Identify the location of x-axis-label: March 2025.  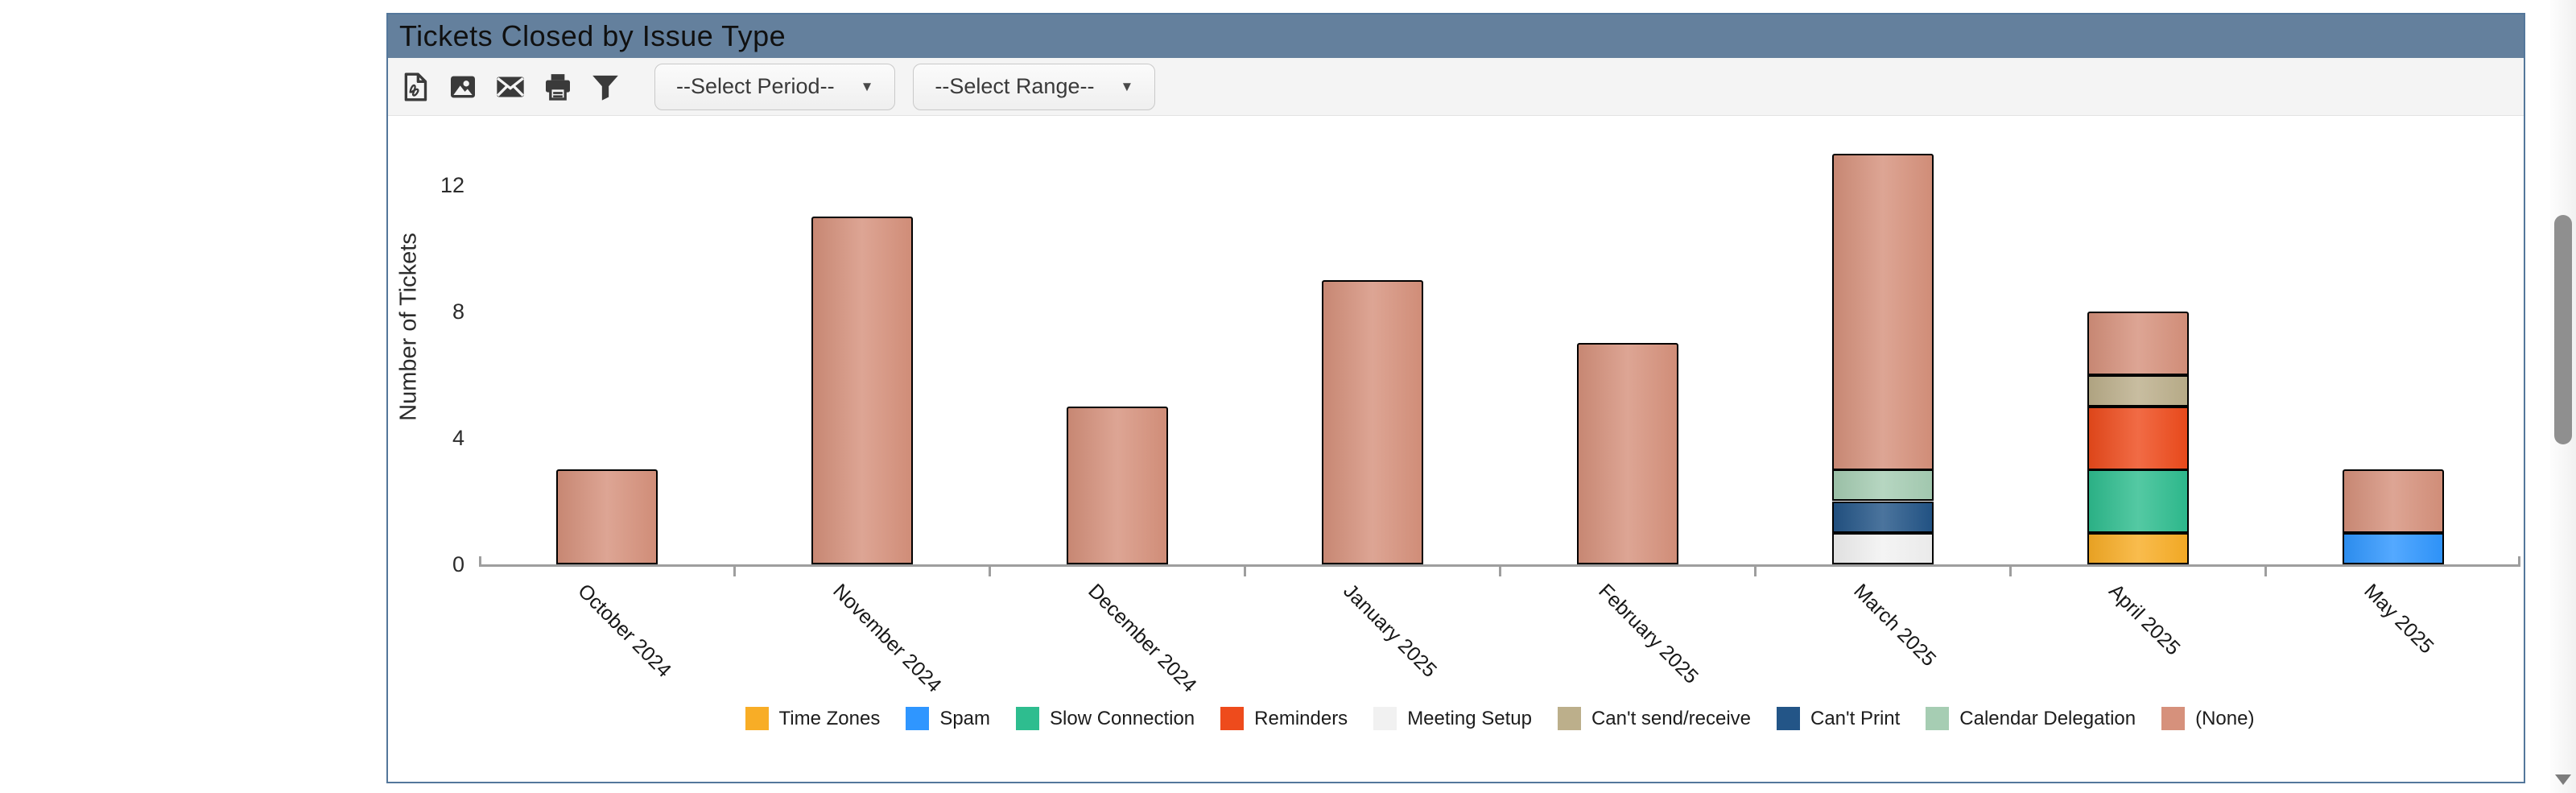
(1895, 625).